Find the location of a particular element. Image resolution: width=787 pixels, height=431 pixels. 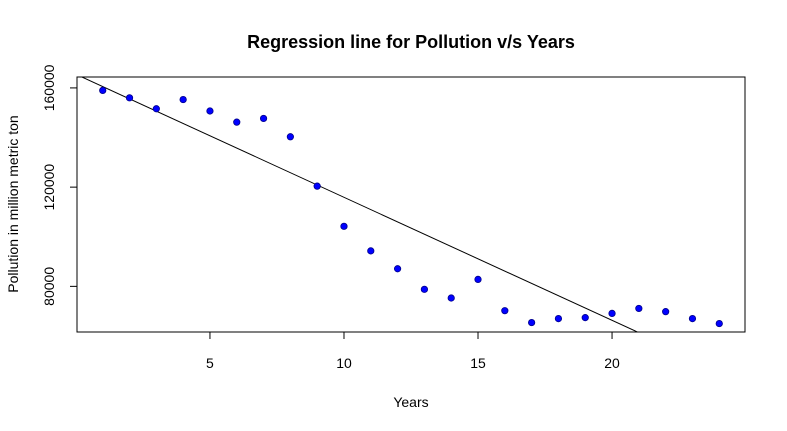

x-tick-label: 10 is located at coordinates (344, 363).